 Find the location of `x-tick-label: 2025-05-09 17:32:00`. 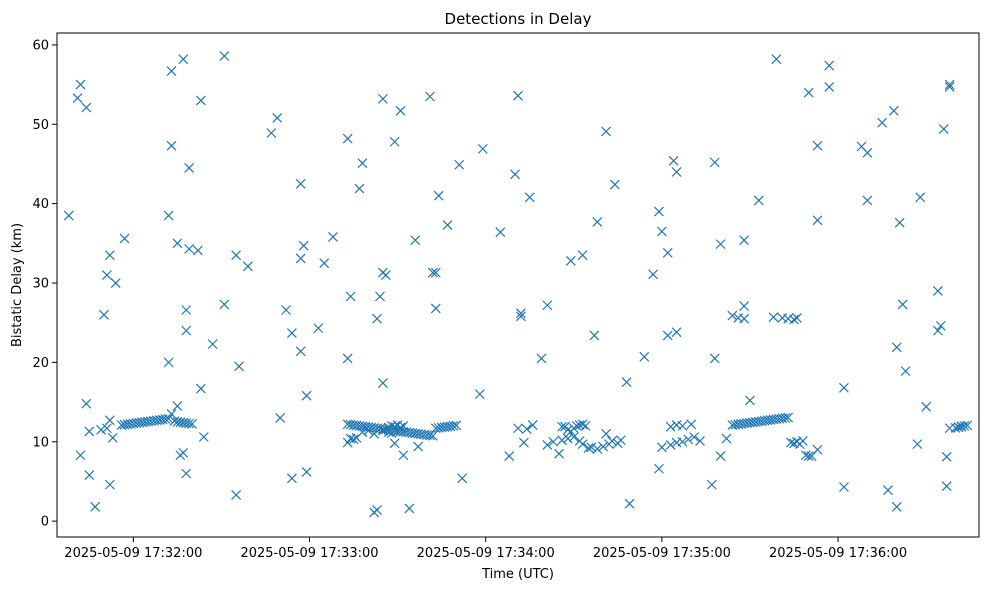

x-tick-label: 2025-05-09 17:32:00 is located at coordinates (133, 553).